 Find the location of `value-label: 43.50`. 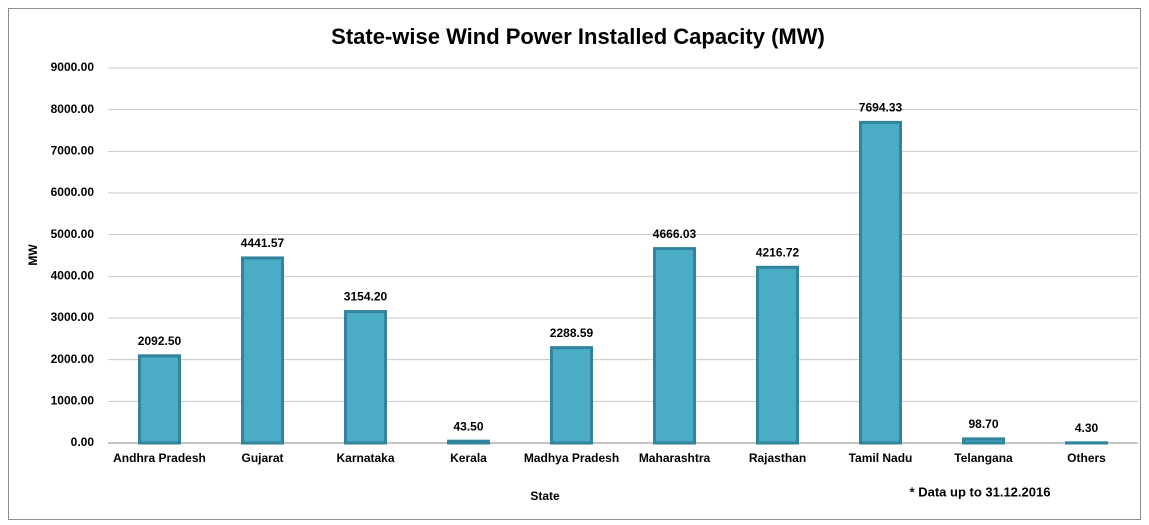

value-label: 43.50 is located at coordinates (468, 426).